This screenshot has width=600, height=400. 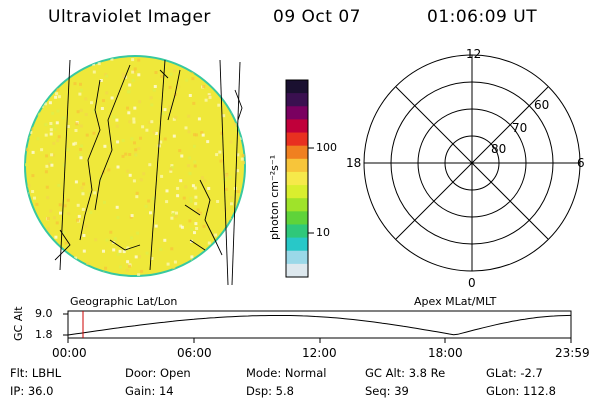 I want to click on date-label: 09 Oct 07, so click(x=317, y=17).